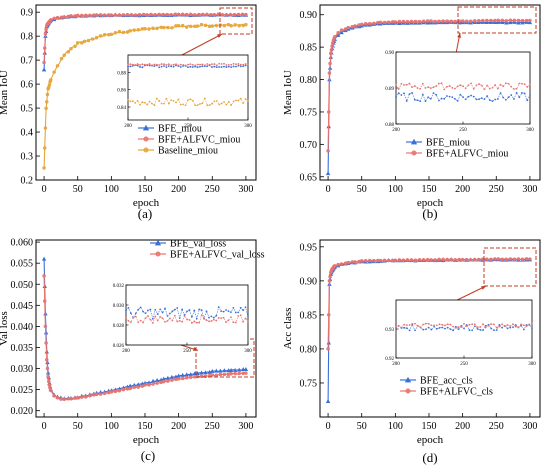 This screenshot has width=550, height=472. Describe the element at coordinates (309, 112) in the screenshot. I see `y-tick-label: 0.75` at that location.